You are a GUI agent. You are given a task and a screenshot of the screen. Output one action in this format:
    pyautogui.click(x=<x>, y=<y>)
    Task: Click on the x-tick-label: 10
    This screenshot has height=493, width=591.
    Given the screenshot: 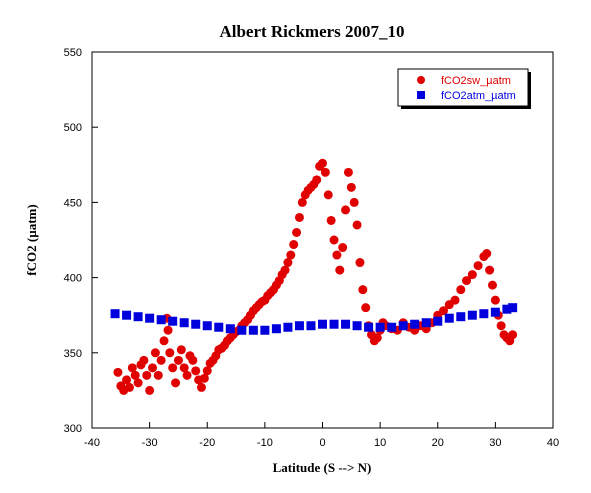 What is the action you would take?
    pyautogui.click(x=380, y=443)
    